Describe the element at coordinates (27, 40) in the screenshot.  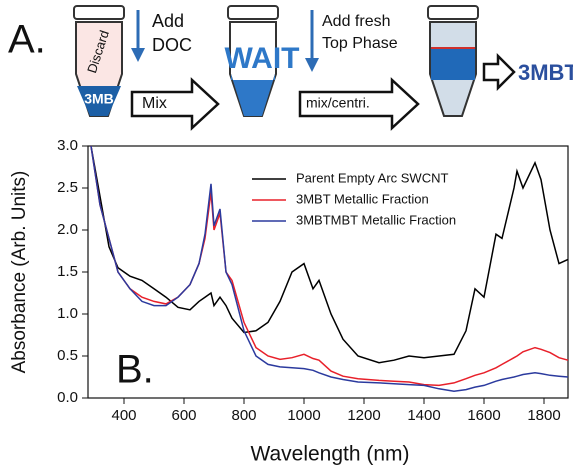
I see `panel-label: A.` at that location.